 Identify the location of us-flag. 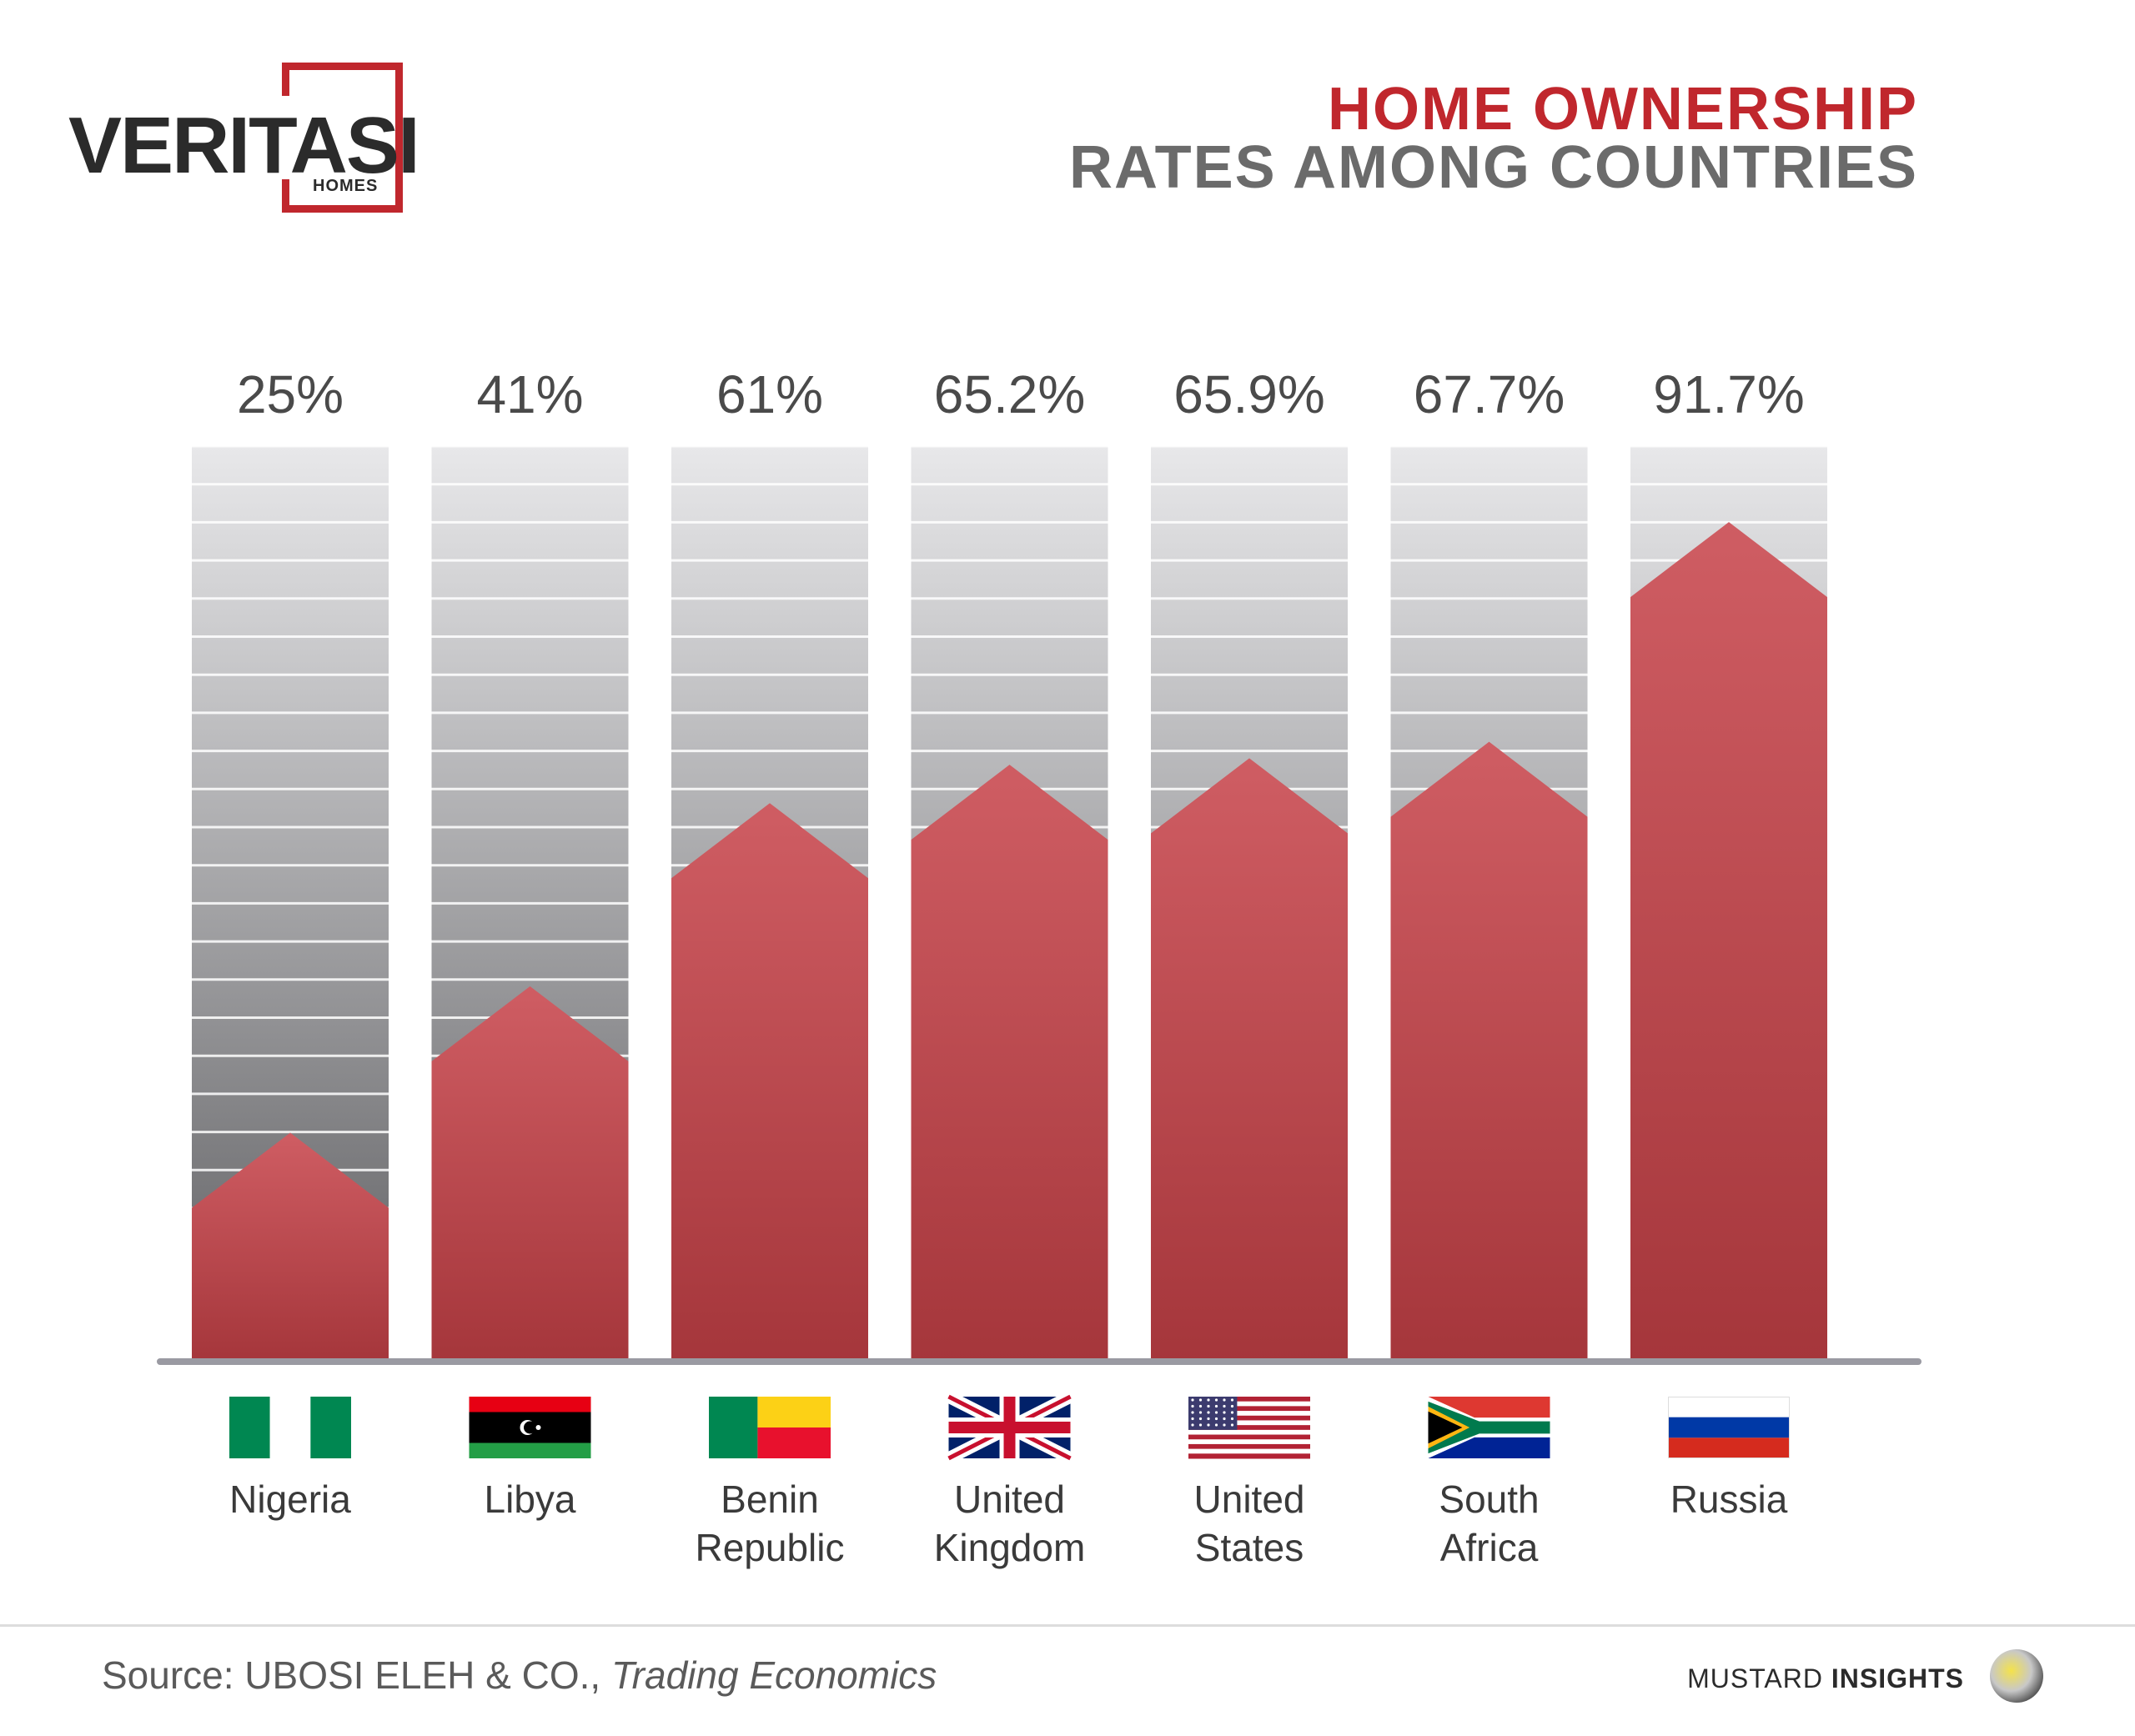
(1249, 1428).